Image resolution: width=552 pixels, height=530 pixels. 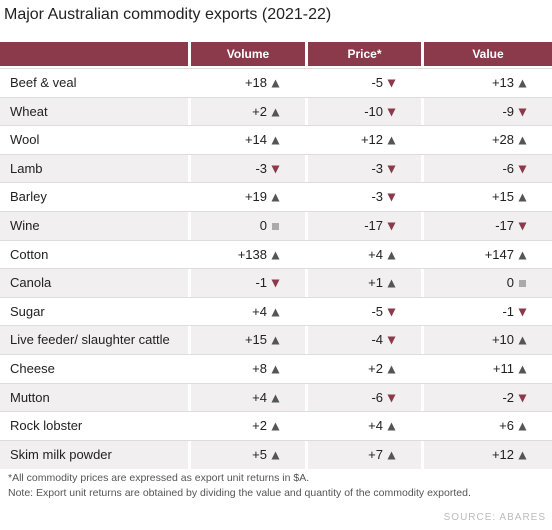 What do you see at coordinates (364, 54) in the screenshot?
I see `column-header: Price*` at bounding box center [364, 54].